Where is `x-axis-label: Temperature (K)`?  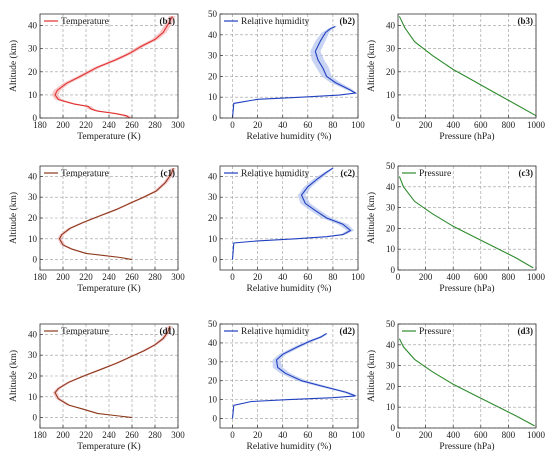
x-axis-label: Temperature (K) is located at coordinates (108, 288).